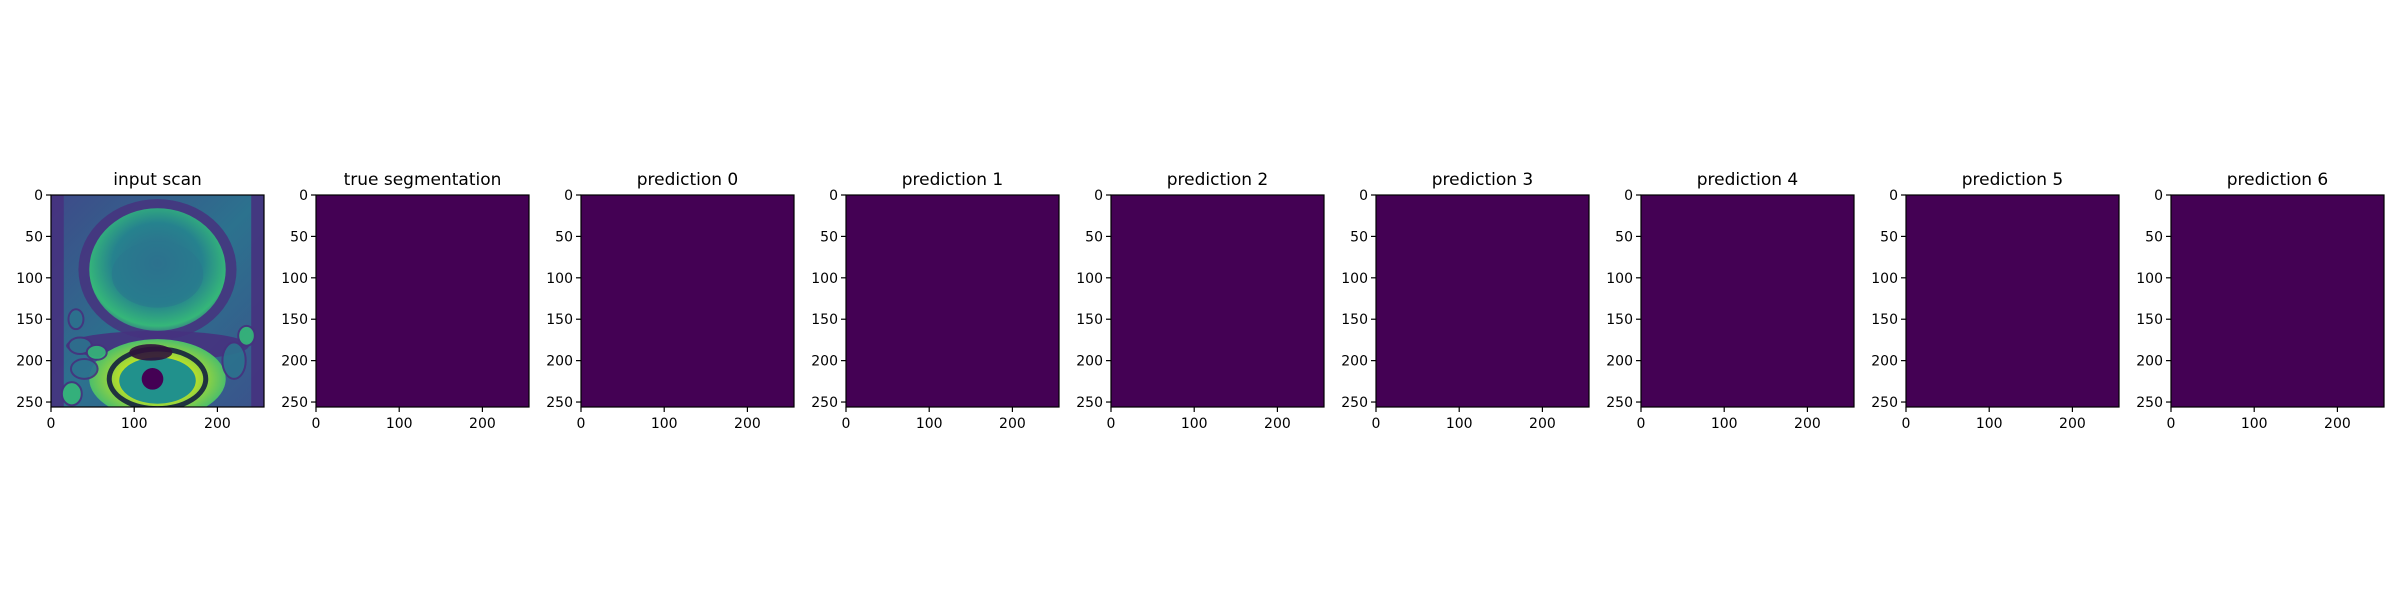 The height and width of the screenshot is (600, 2400). I want to click on scan-right-edge, so click(257, 301).